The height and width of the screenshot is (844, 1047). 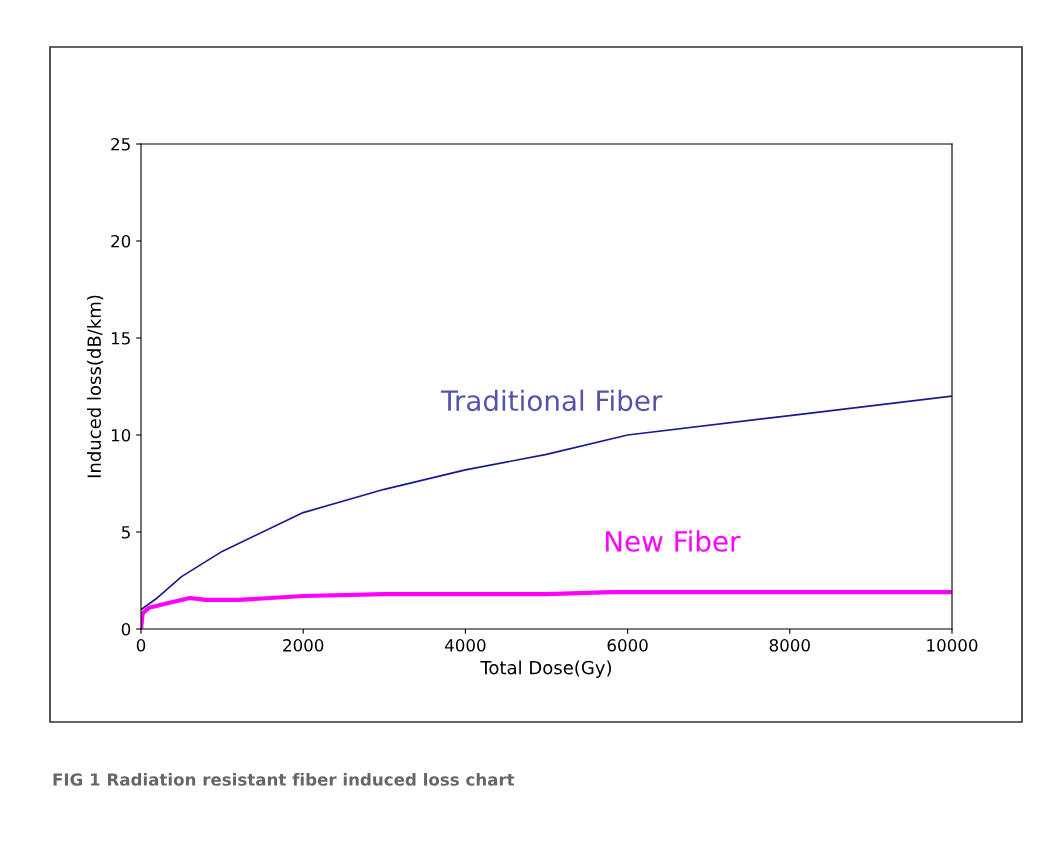 What do you see at coordinates (141, 645) in the screenshot?
I see `x-tick-label: 0` at bounding box center [141, 645].